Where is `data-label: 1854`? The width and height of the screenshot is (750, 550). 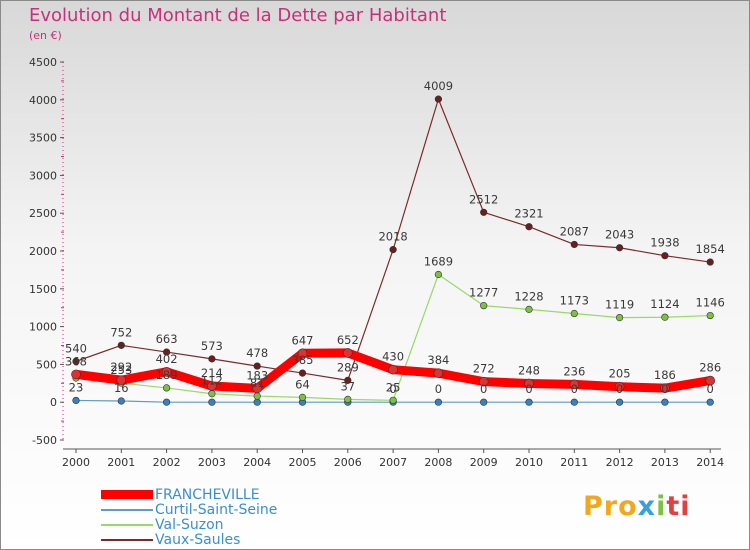 data-label: 1854 is located at coordinates (710, 249).